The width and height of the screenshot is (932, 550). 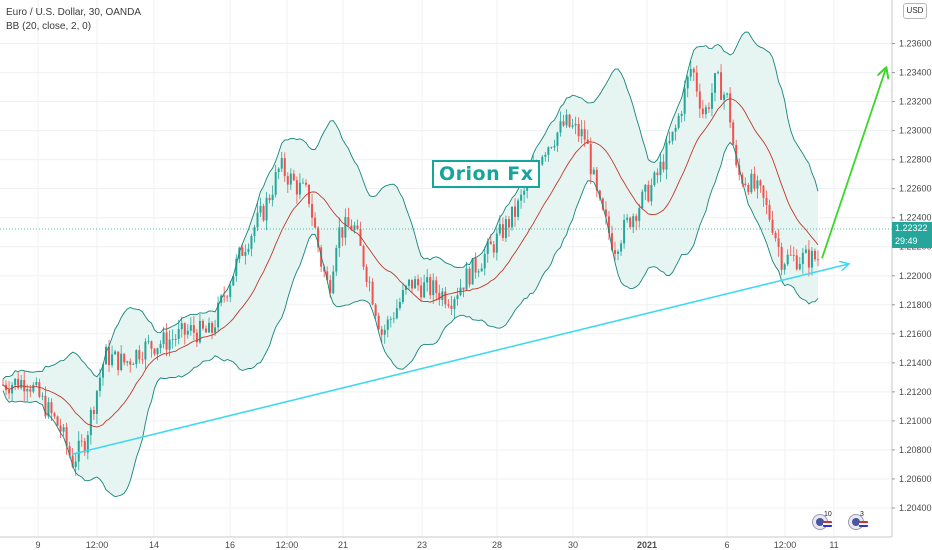 What do you see at coordinates (915, 421) in the screenshot?
I see `price-tick-label: 1.21000` at bounding box center [915, 421].